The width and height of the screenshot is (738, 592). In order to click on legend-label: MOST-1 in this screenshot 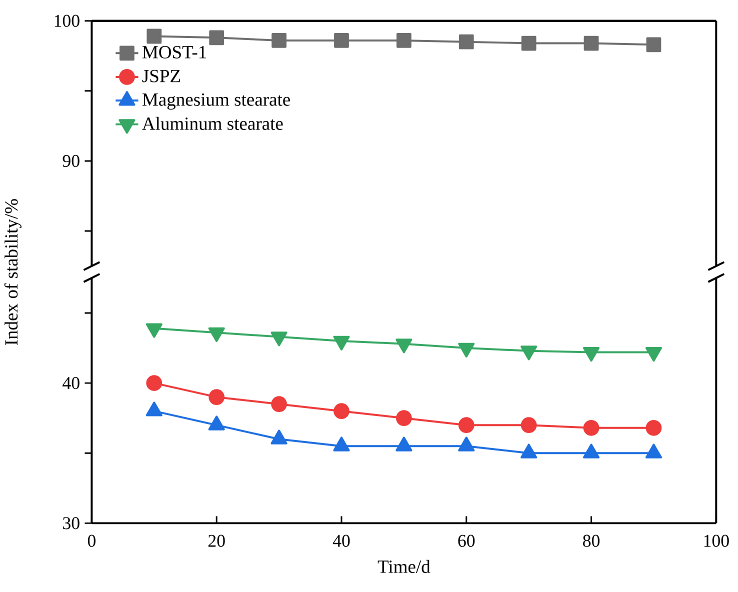, I will do `click(174, 52)`.